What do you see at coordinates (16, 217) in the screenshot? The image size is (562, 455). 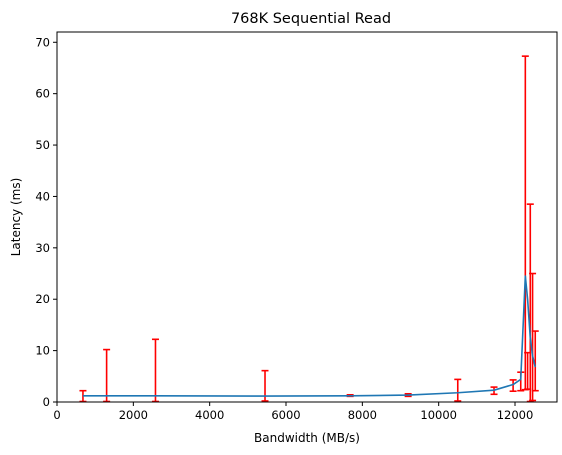 I see `y-axis-label: Latency (ms)` at bounding box center [16, 217].